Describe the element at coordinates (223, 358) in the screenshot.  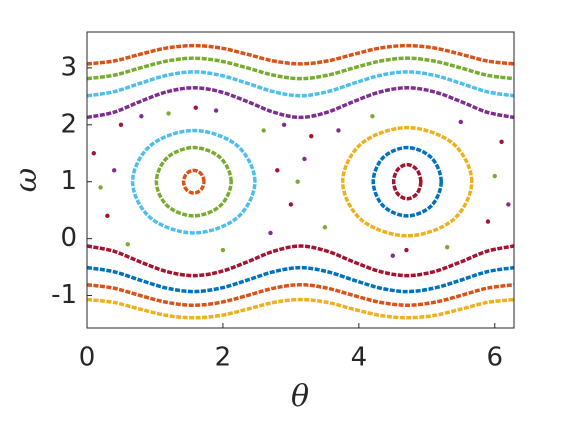
I see `x-tick-label: 2` at that location.